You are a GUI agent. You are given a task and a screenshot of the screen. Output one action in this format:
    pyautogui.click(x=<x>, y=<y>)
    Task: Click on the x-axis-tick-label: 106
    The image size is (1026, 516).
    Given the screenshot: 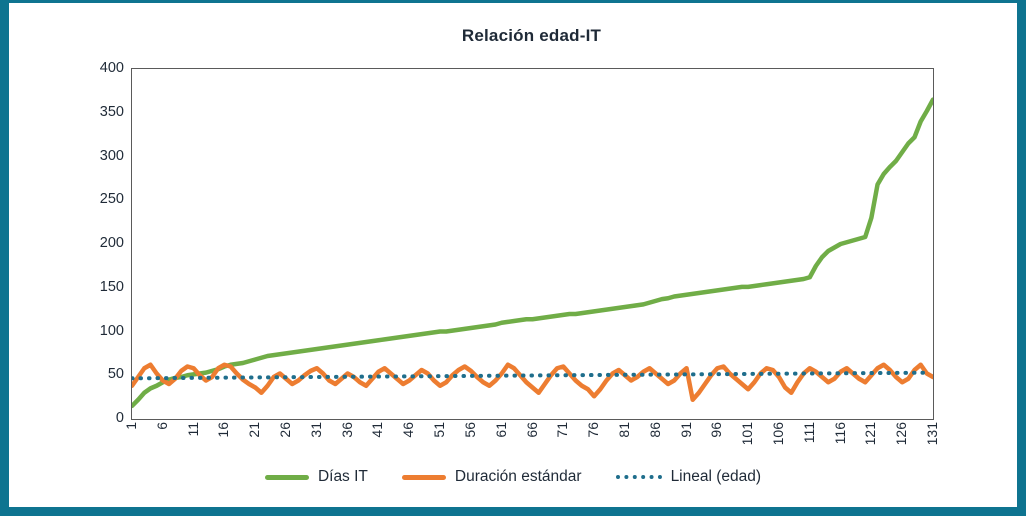 What is the action you would take?
    pyautogui.click(x=777, y=434)
    